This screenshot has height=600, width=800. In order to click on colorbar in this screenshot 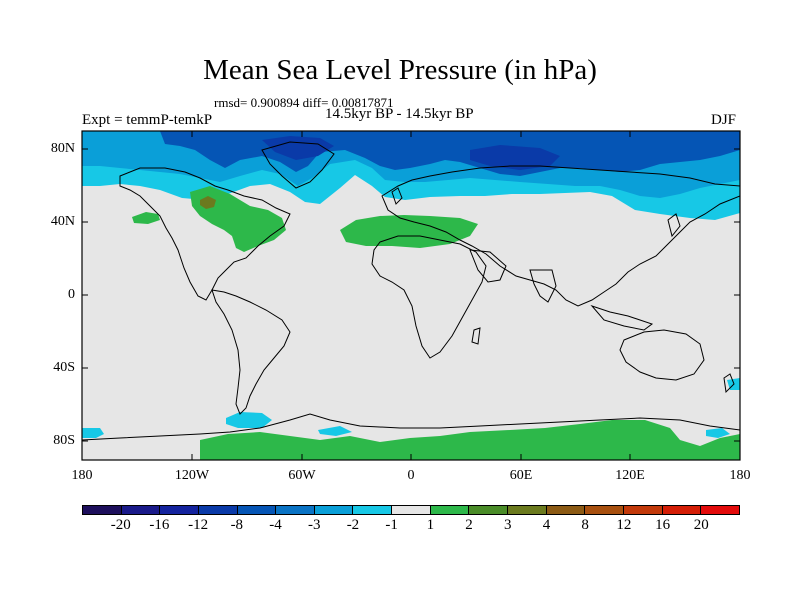, I will do `click(411, 510)`.